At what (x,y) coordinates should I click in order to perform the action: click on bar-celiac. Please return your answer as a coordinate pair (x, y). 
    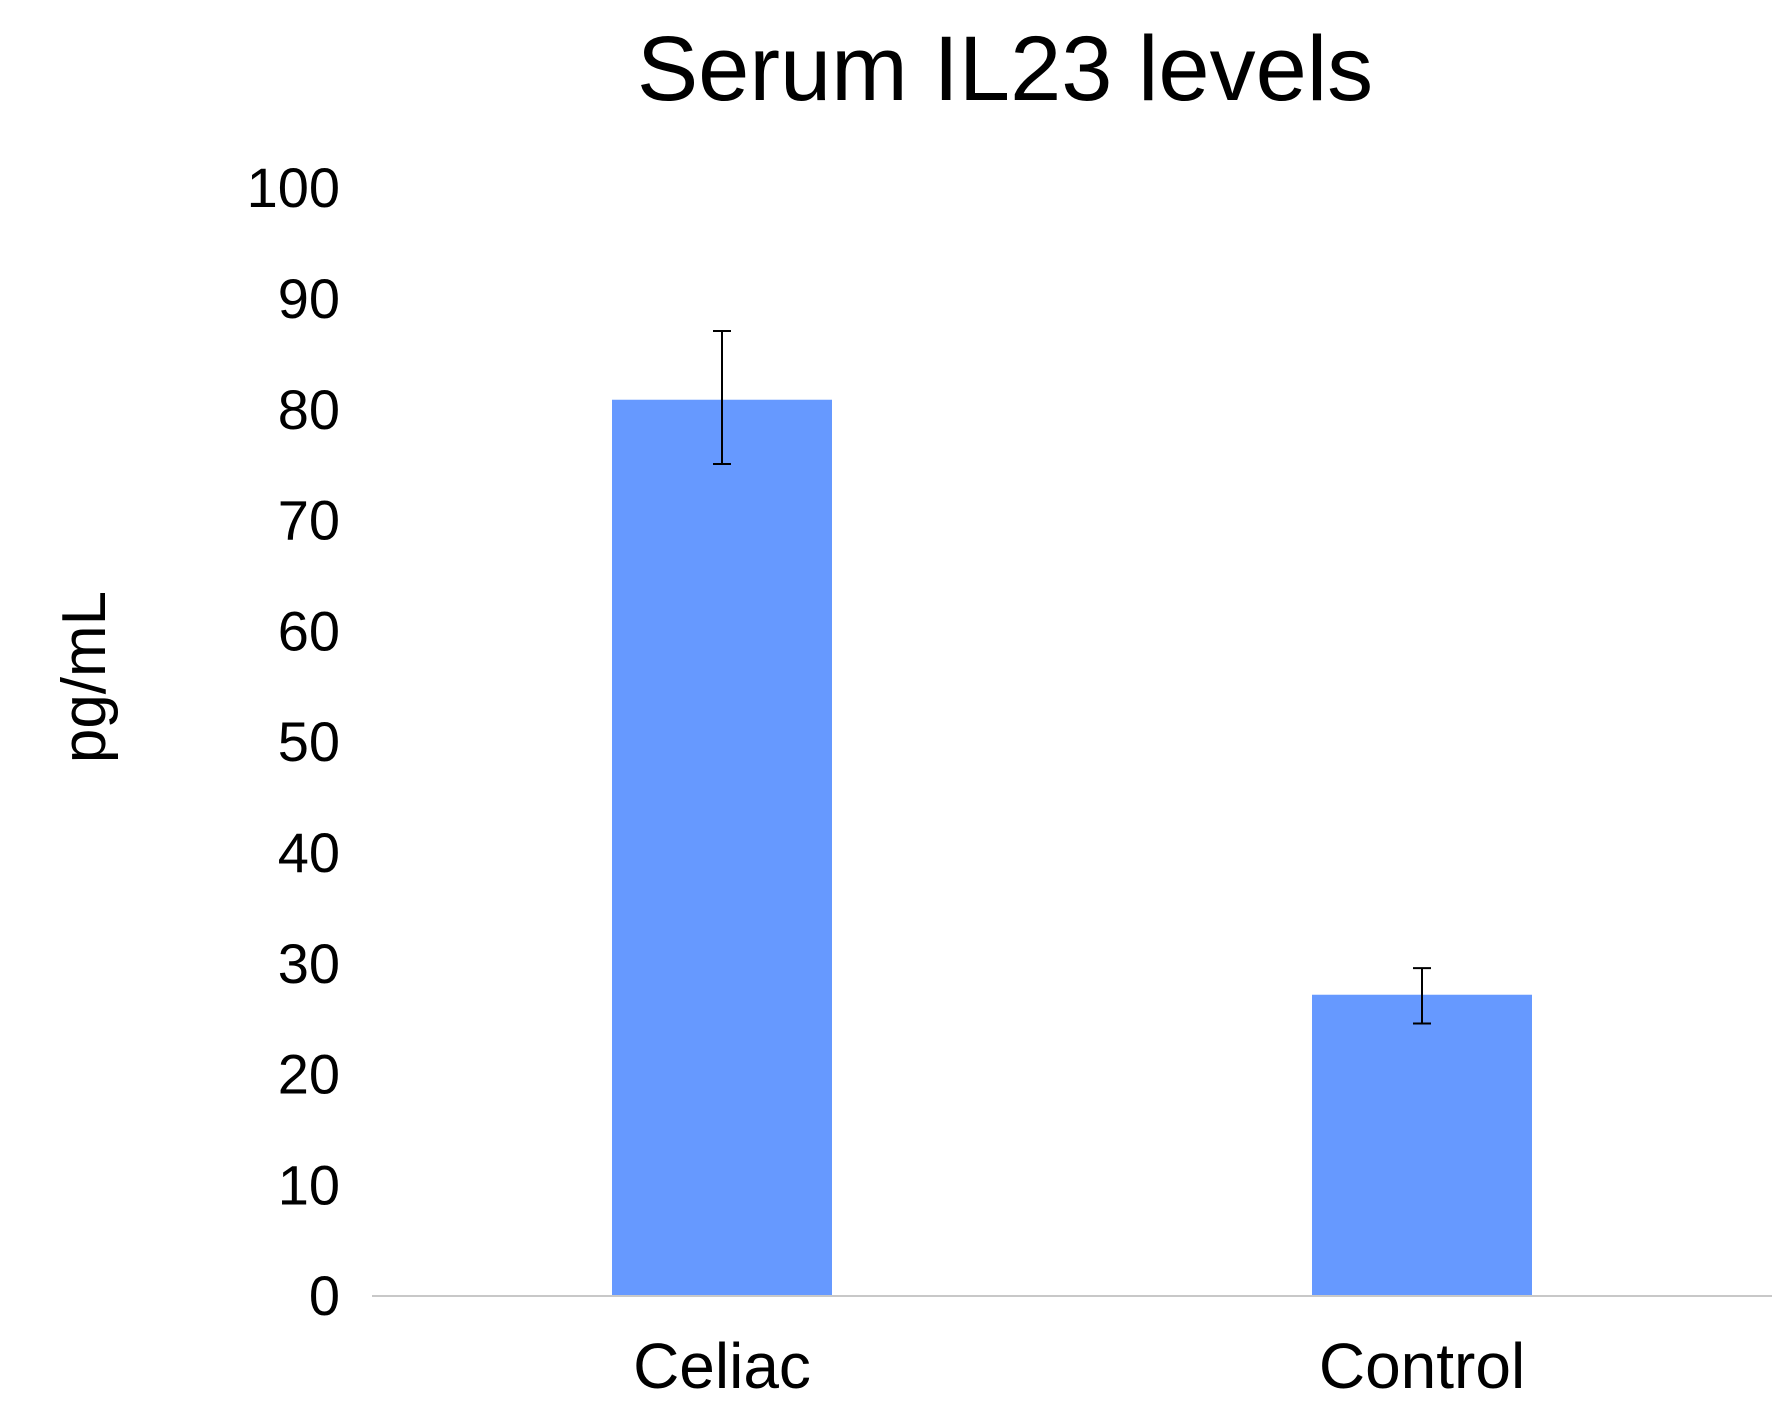
    Looking at the image, I should click on (722, 847).